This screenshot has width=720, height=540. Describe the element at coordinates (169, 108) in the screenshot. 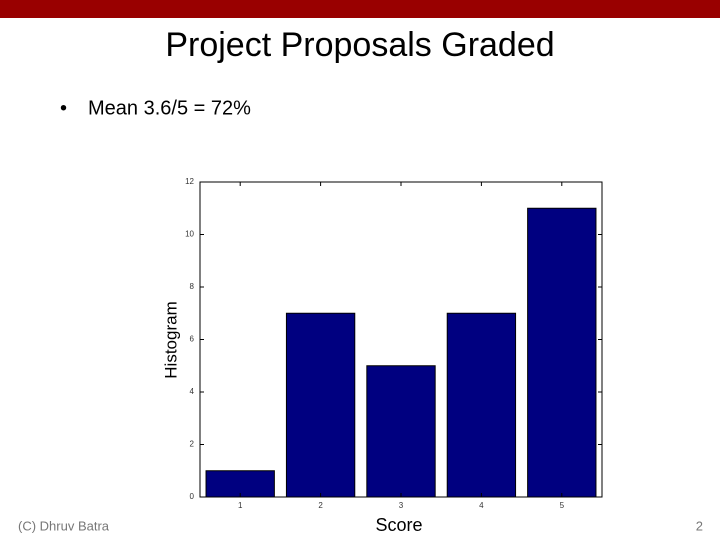

I see `bullet-text: Mean 3.6/5 = 72%` at that location.